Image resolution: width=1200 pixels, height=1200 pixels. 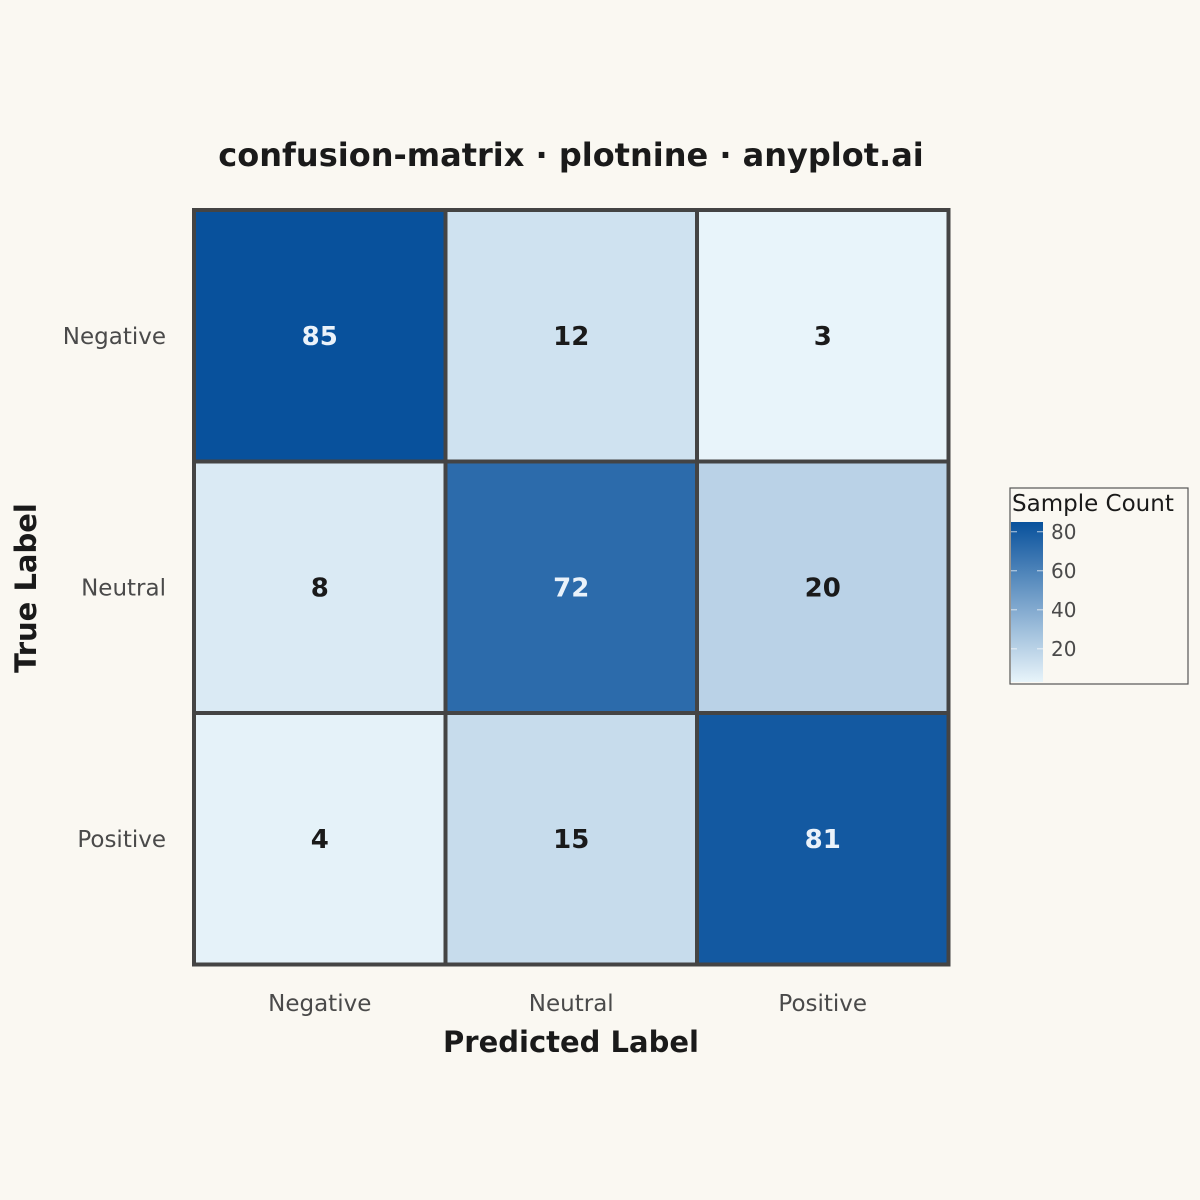 What do you see at coordinates (571, 1004) in the screenshot?
I see `x-tick-label: Neutral` at bounding box center [571, 1004].